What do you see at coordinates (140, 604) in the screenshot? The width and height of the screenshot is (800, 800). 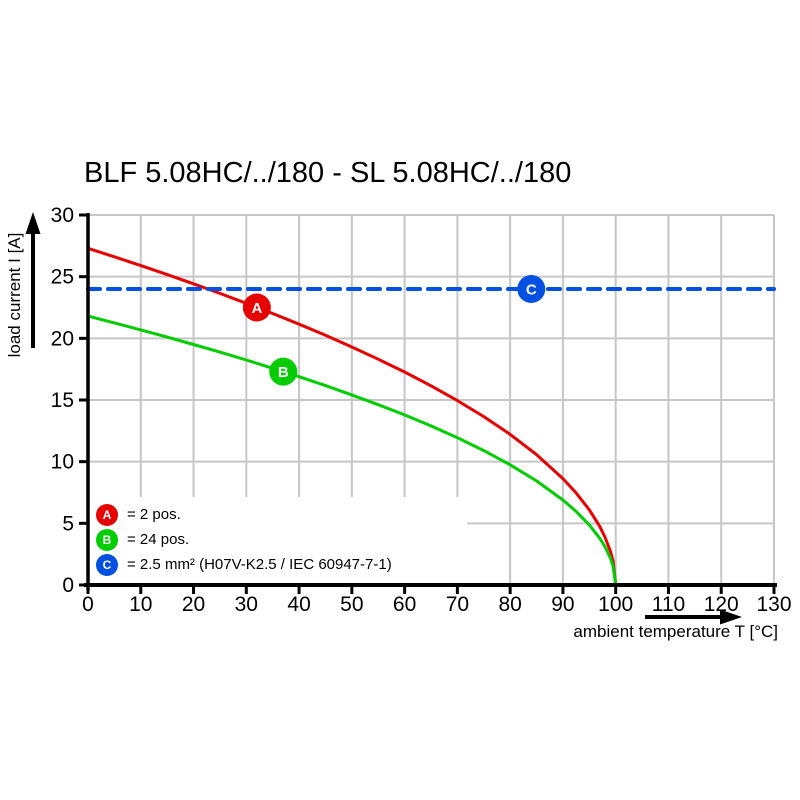 I see `x-tick-label: 10` at bounding box center [140, 604].